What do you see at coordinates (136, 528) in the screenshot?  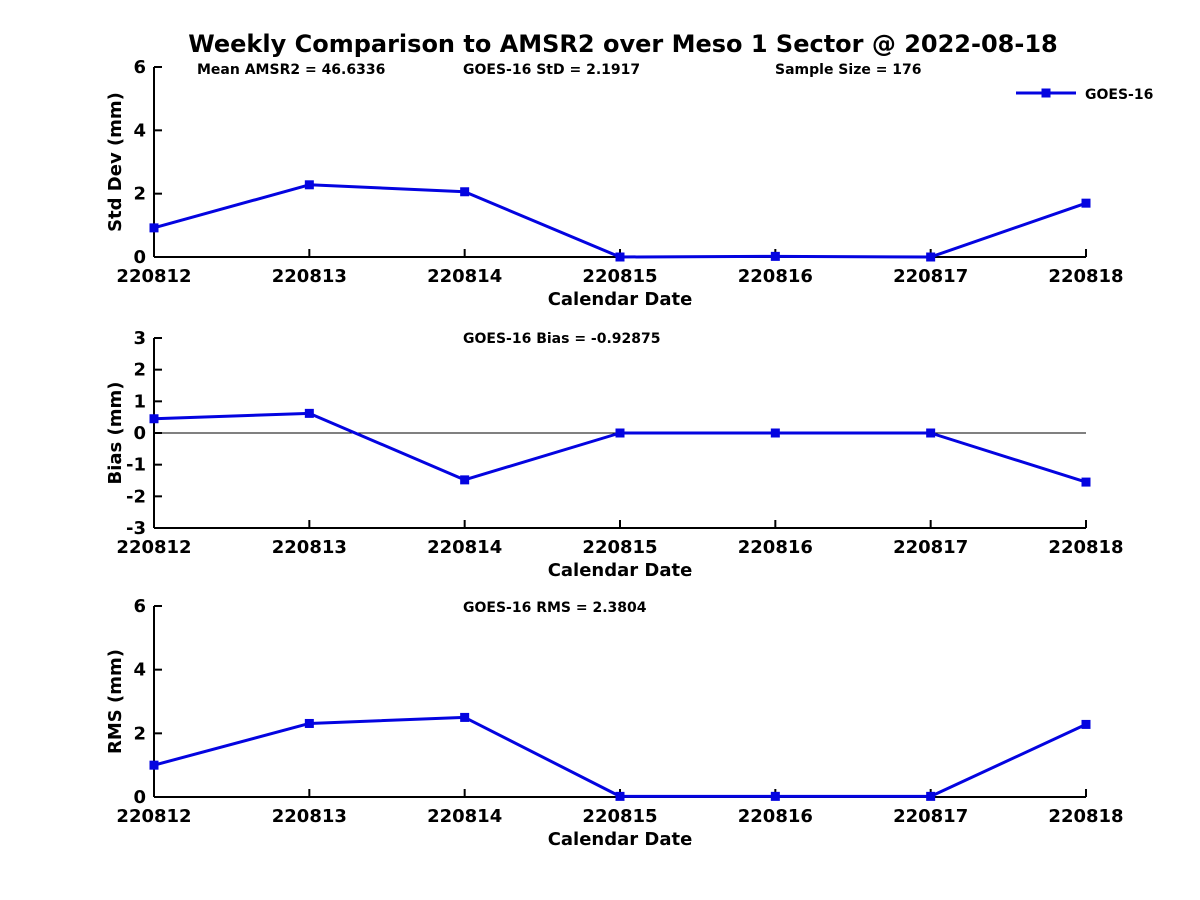 I see `y-tick-label: -3` at bounding box center [136, 528].